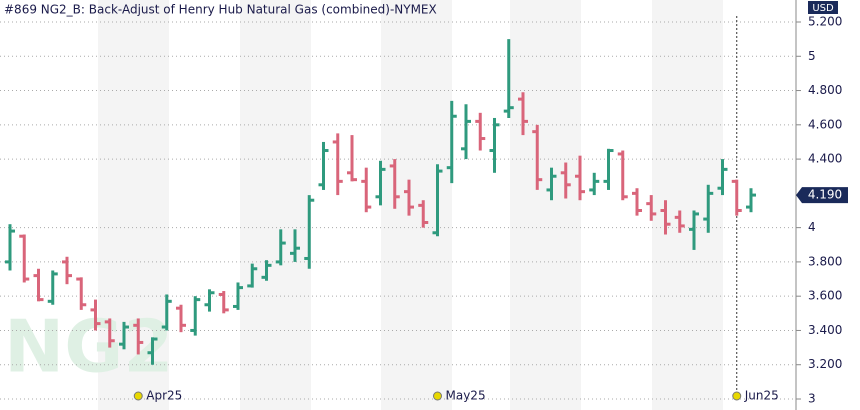 The width and height of the screenshot is (860, 410). I want to click on watermark: NG2, so click(88, 347).